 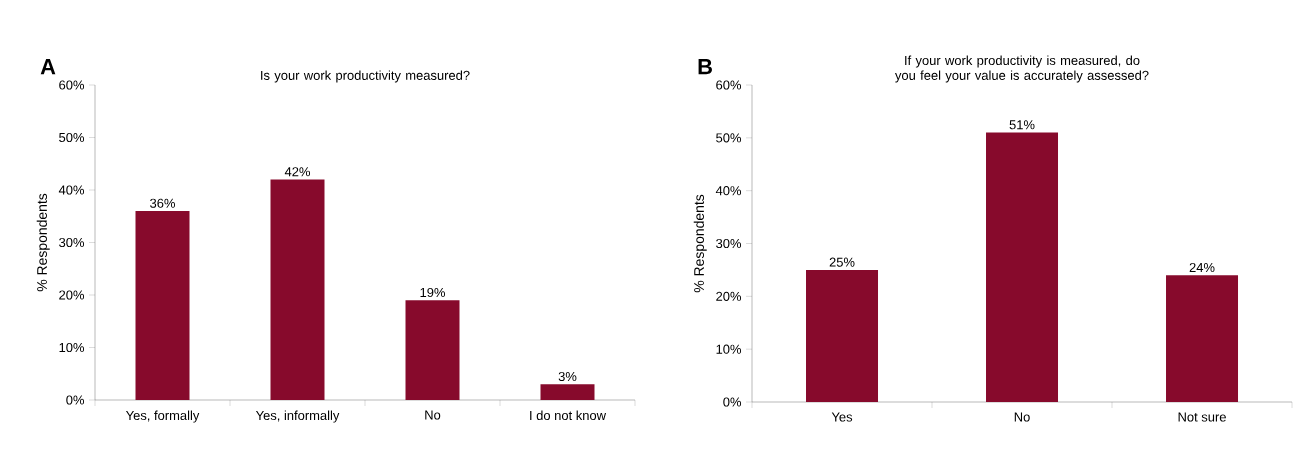 I want to click on x-tick-label: Yes, so click(x=842, y=417).